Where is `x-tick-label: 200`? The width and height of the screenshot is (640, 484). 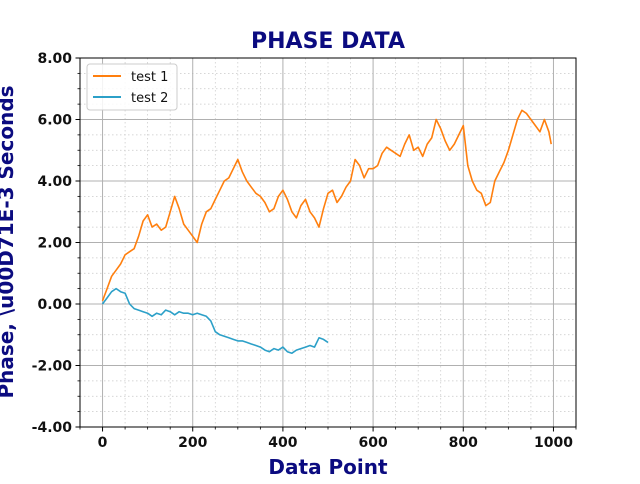 x-tick-label: 200 is located at coordinates (192, 443).